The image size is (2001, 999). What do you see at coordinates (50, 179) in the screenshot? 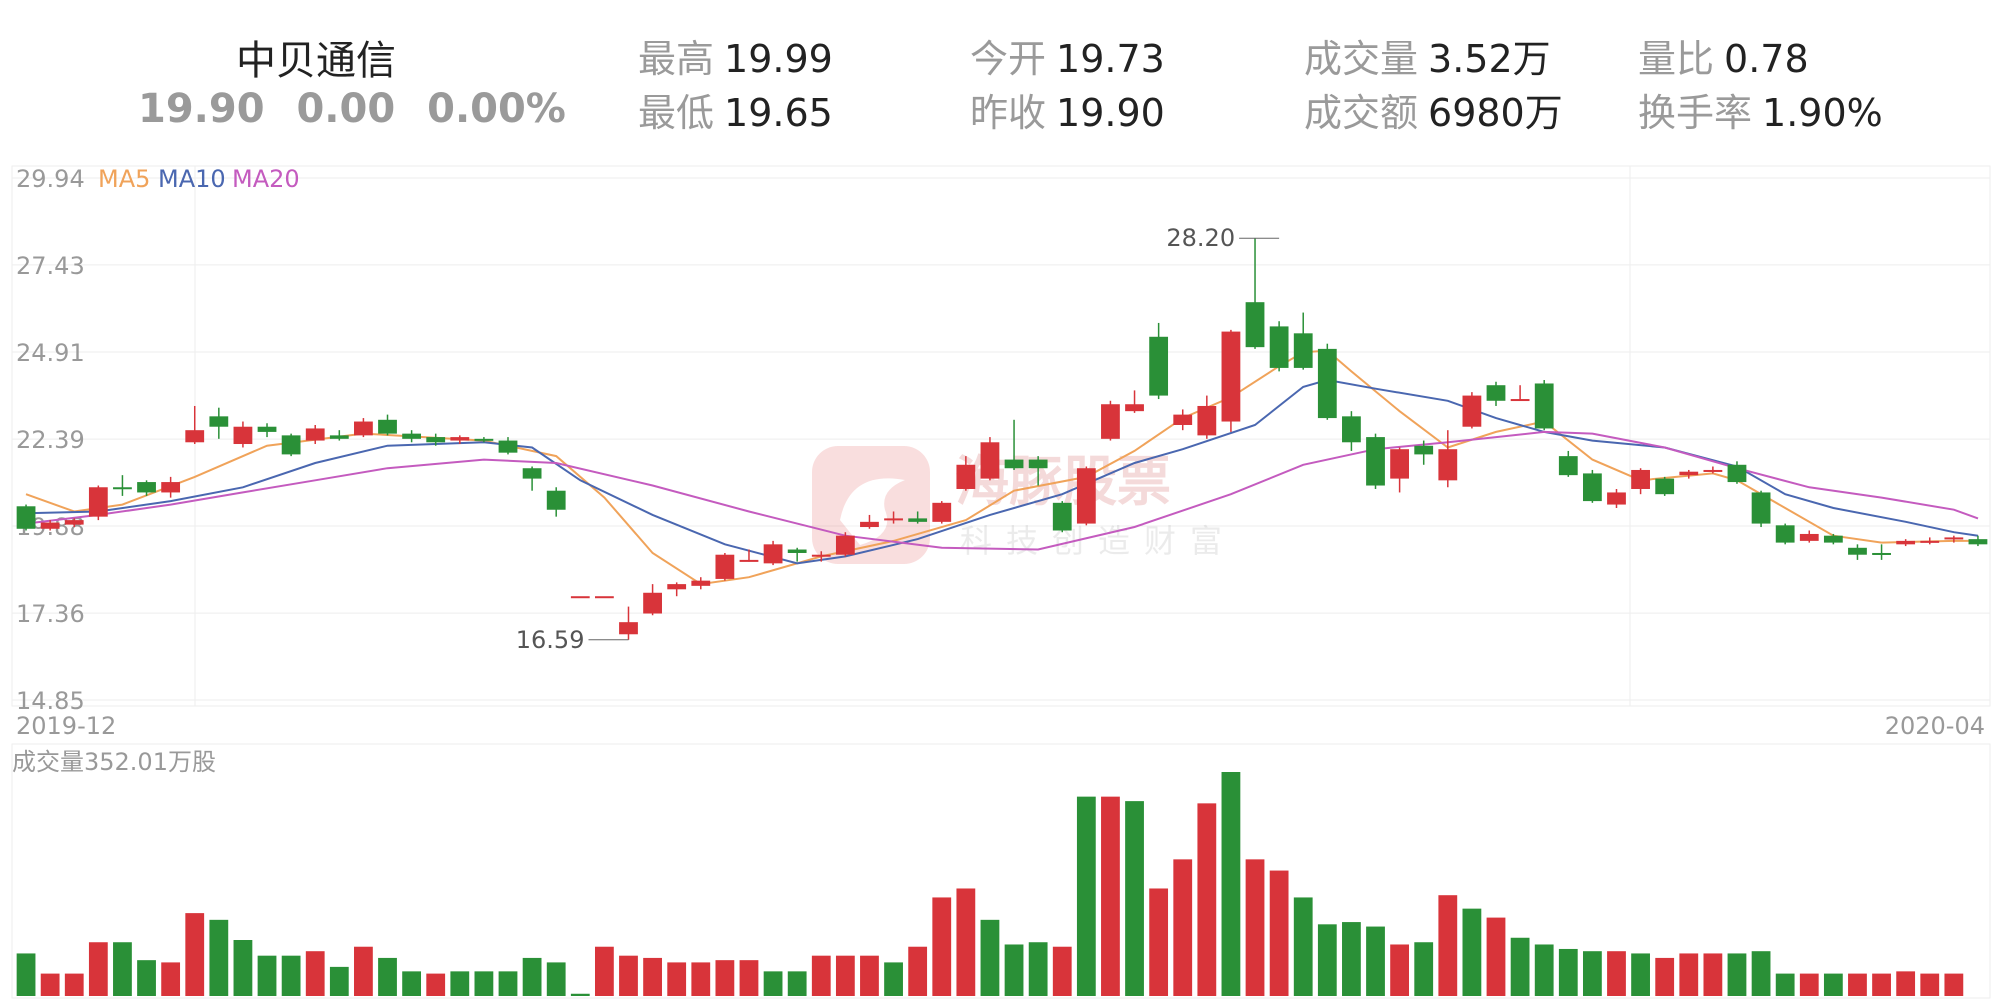
I see `y-tick-label: 29.94` at bounding box center [50, 179].